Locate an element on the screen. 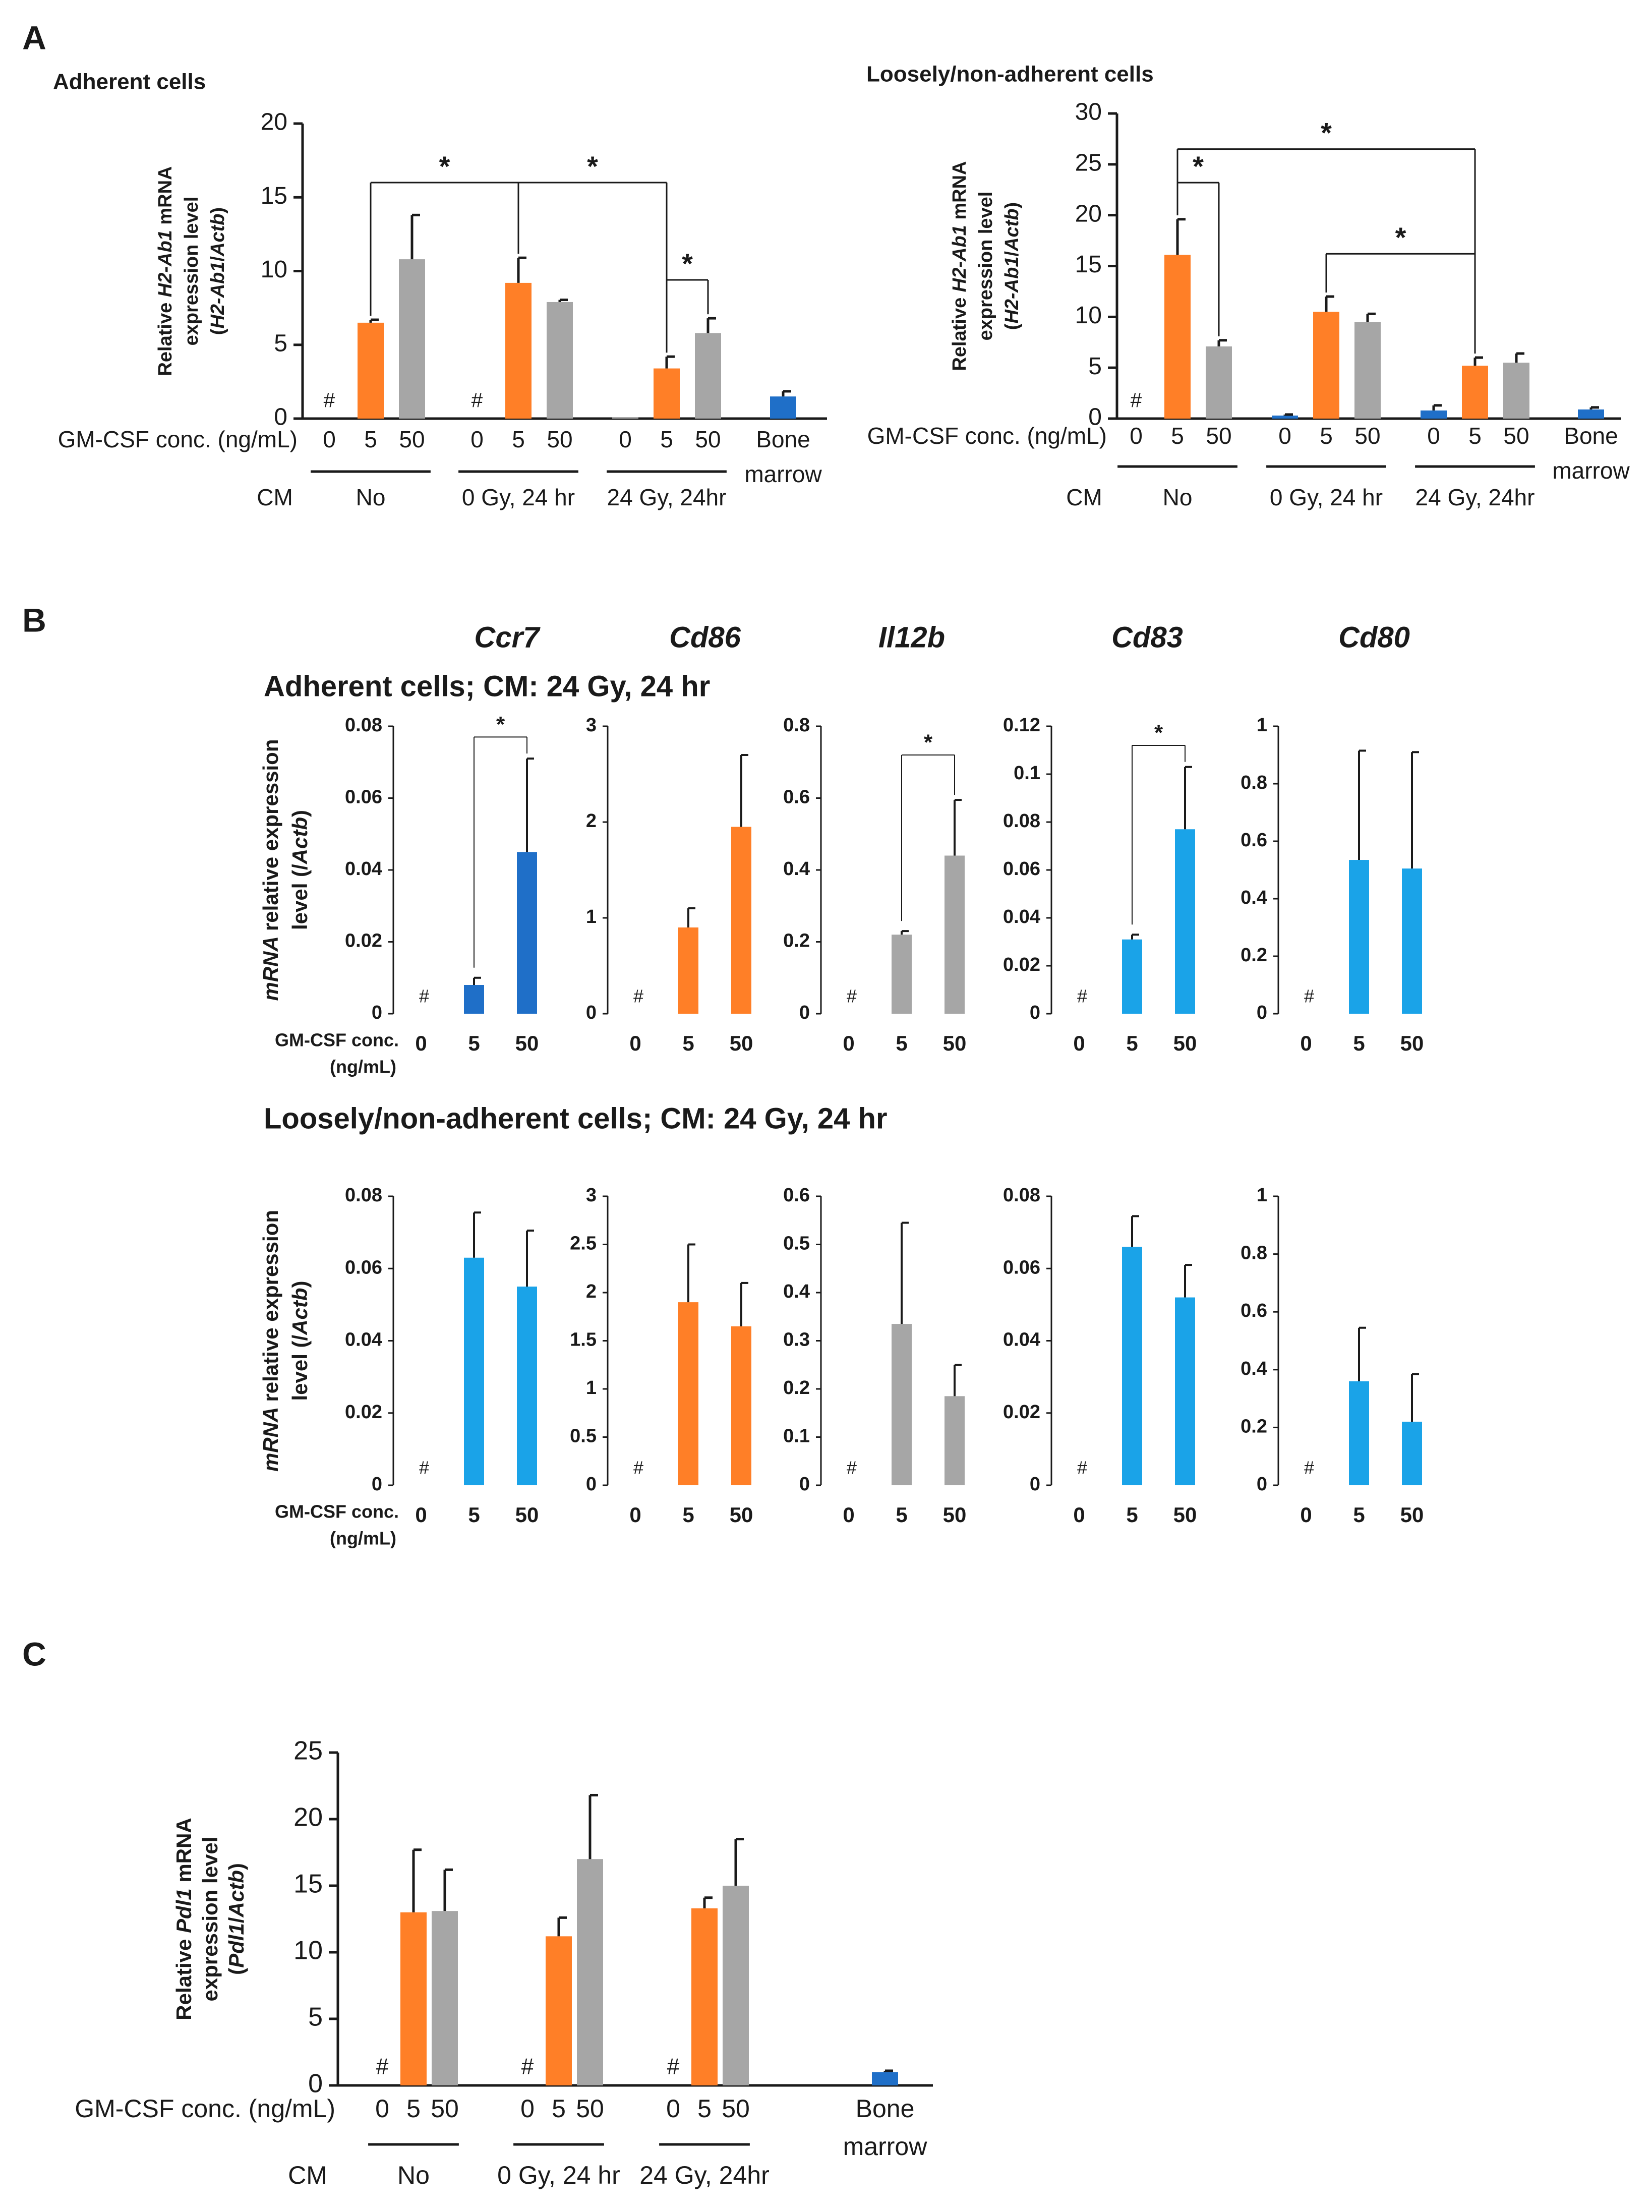 The image size is (1652, 2212). panel-b-1-cd83-x-label: 50 is located at coordinates (1185, 1043).